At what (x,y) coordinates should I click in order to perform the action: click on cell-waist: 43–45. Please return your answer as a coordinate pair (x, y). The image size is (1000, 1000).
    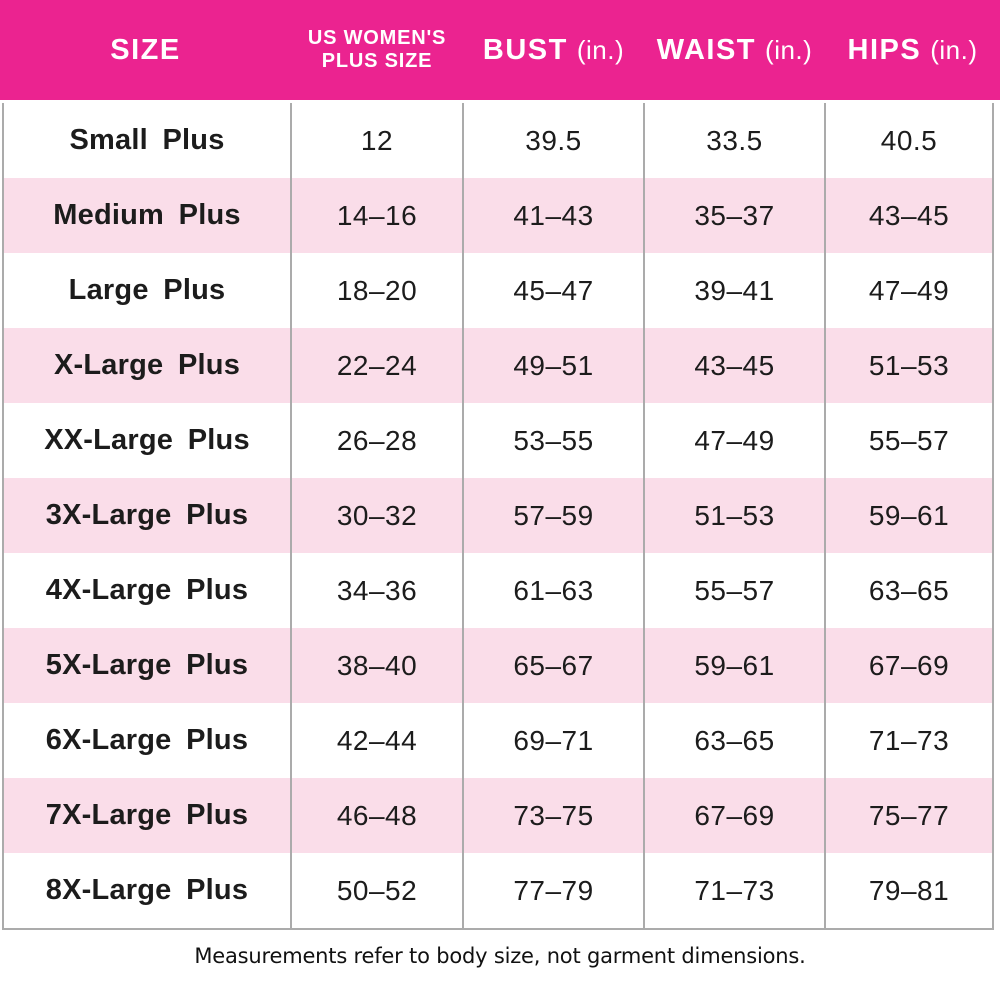
    Looking at the image, I should click on (733, 365).